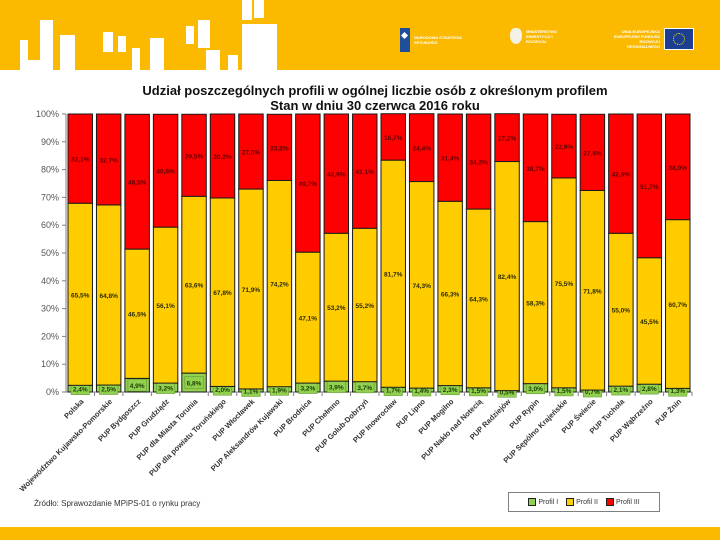 The width and height of the screenshot is (720, 540). What do you see at coordinates (507, 139) in the screenshot?
I see `data-label: 17,2%` at bounding box center [507, 139].